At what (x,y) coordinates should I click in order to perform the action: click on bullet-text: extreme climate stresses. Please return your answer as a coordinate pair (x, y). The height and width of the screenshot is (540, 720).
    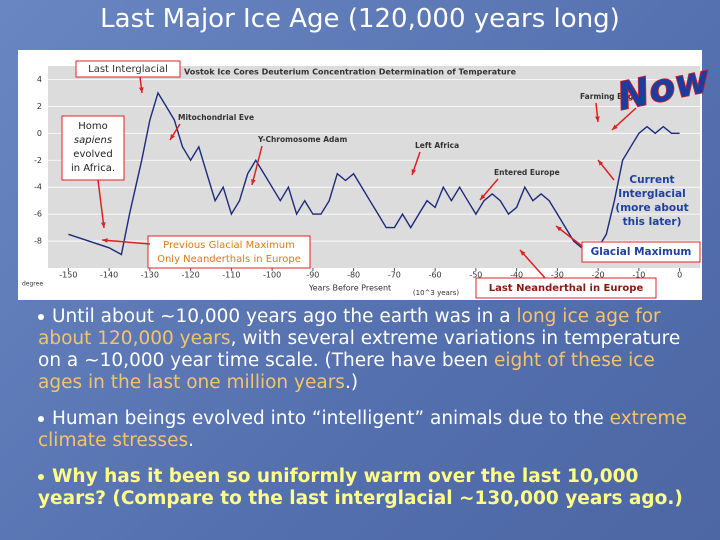
    Looking at the image, I should click on (362, 429).